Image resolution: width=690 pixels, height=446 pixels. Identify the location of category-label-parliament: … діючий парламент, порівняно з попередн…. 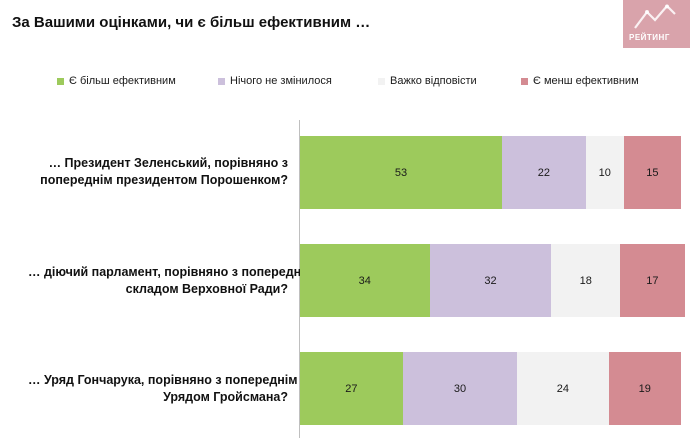
(171, 281).